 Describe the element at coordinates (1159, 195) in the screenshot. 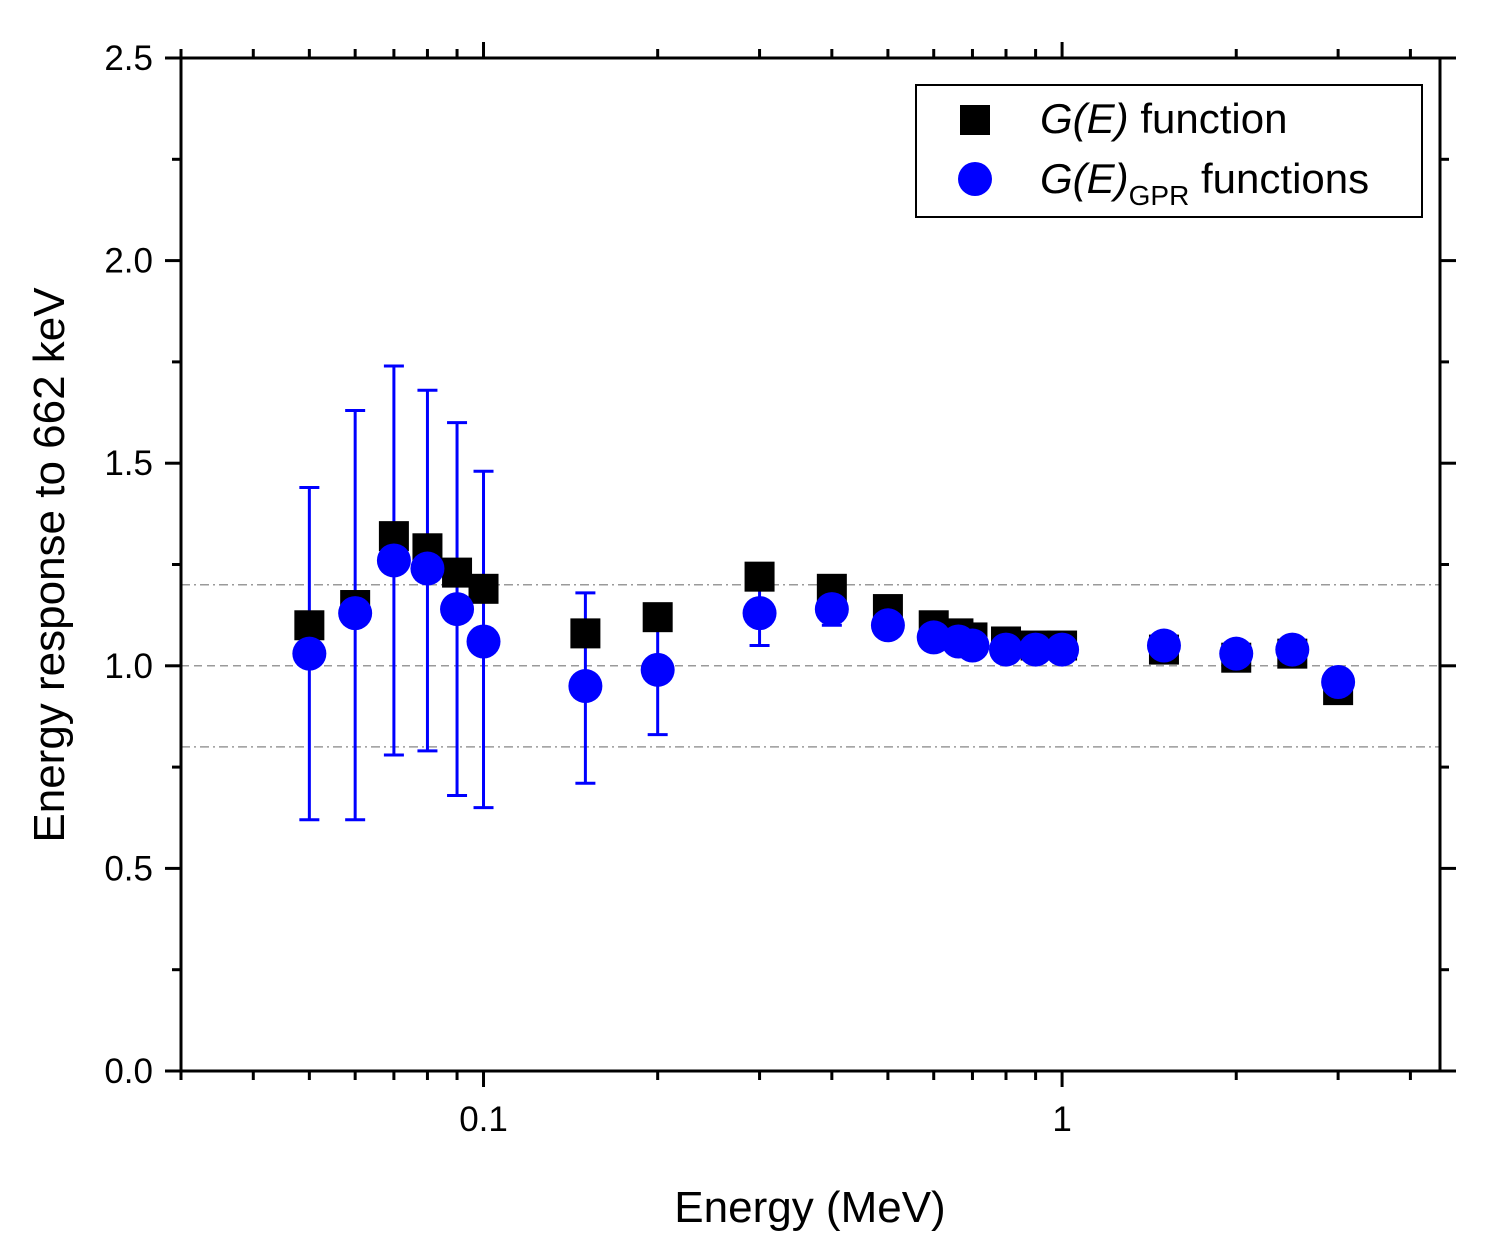

I see `legend-label-gpr-subscript: GPR` at that location.